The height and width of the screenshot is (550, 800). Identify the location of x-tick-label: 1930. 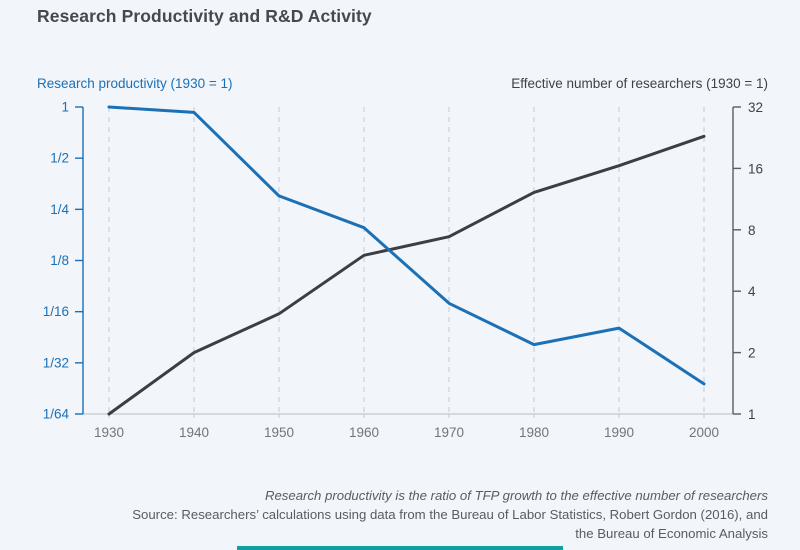
(109, 432).